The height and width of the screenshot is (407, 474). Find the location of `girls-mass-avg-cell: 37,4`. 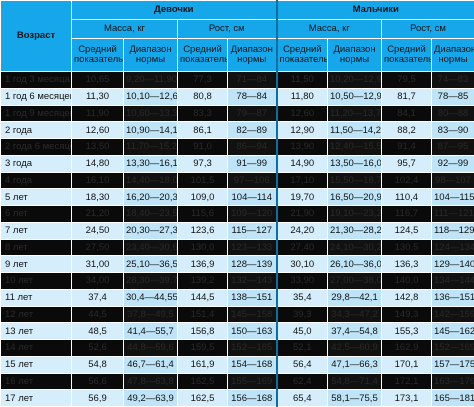

girls-mass-avg-cell: 37,4 is located at coordinates (98, 297).